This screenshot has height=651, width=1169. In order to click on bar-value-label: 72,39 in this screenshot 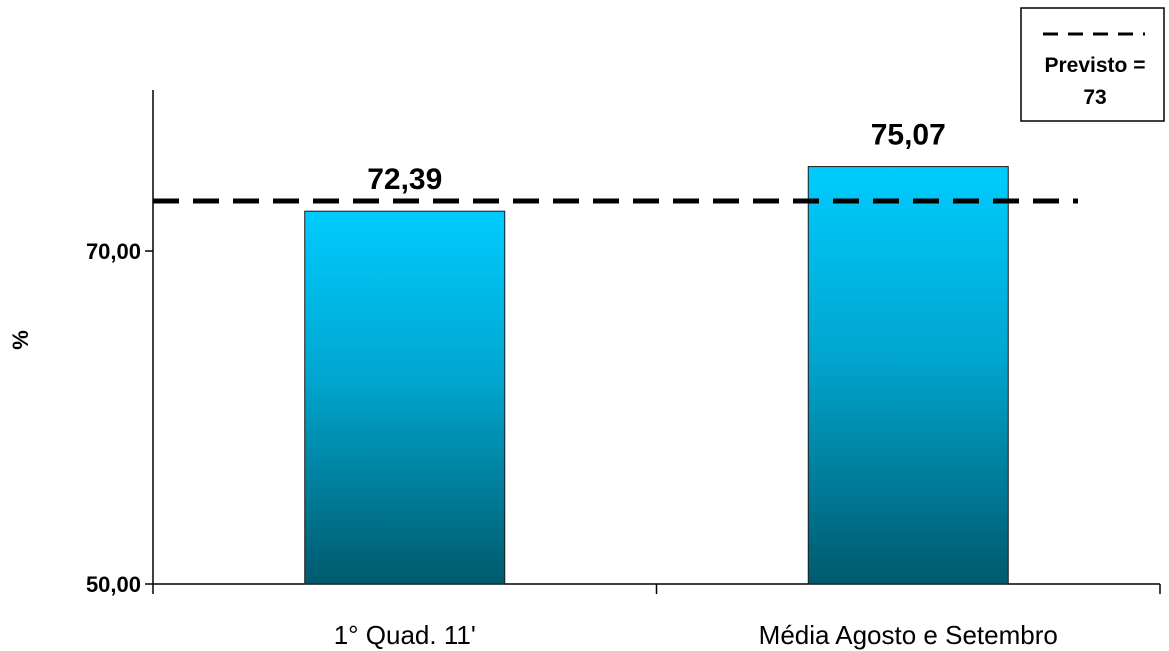, I will do `click(404, 179)`.